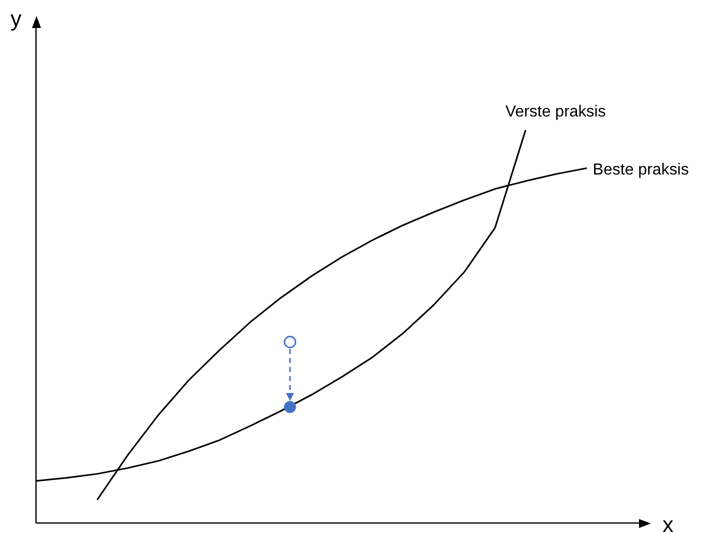 This screenshot has height=533, width=702. Describe the element at coordinates (16, 19) in the screenshot. I see `y-axis-title: y` at that location.